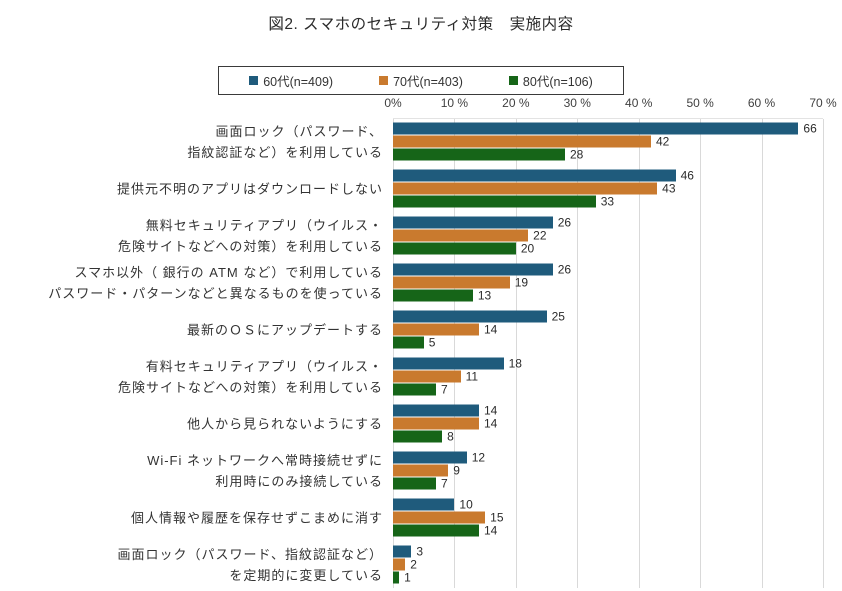  Describe the element at coordinates (456, 470) in the screenshot. I see `bar-value: 9` at that location.